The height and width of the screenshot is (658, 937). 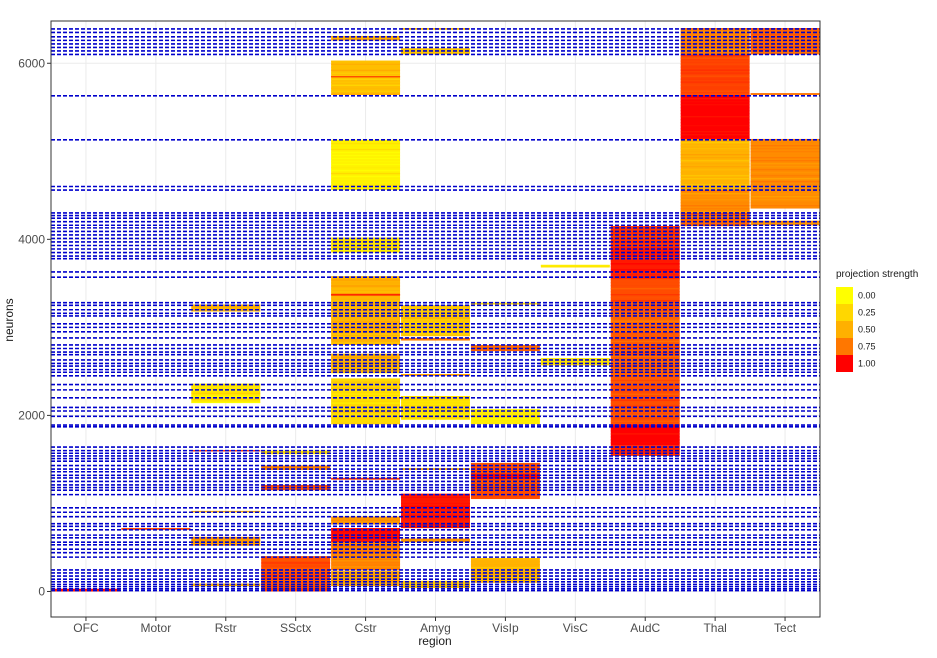 What do you see at coordinates (226, 628) in the screenshot?
I see `x-tick-label: Rstr` at bounding box center [226, 628].